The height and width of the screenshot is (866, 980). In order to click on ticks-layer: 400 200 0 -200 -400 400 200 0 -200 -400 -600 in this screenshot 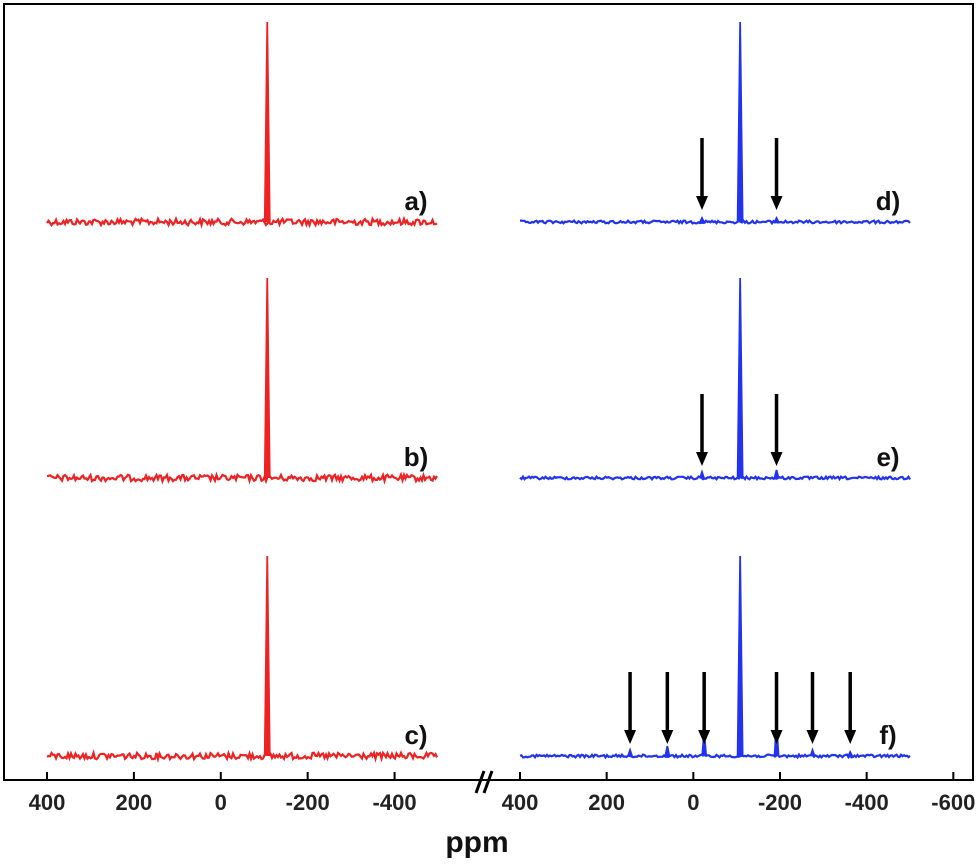, I will do `click(502, 793)`.